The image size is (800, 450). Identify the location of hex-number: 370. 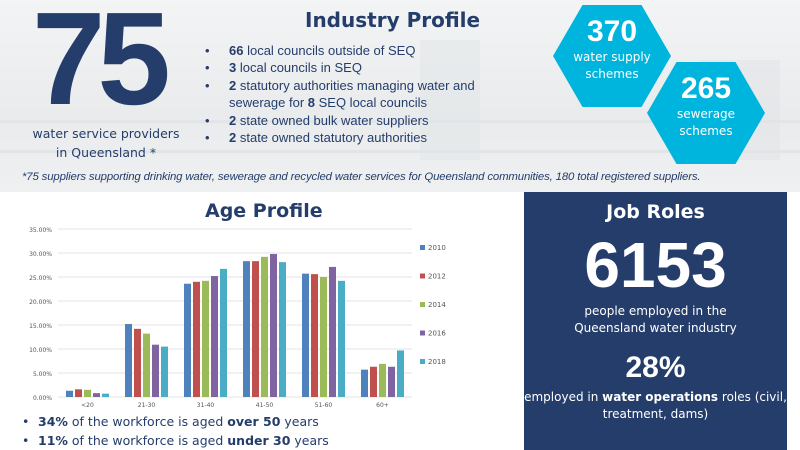
(612, 31).